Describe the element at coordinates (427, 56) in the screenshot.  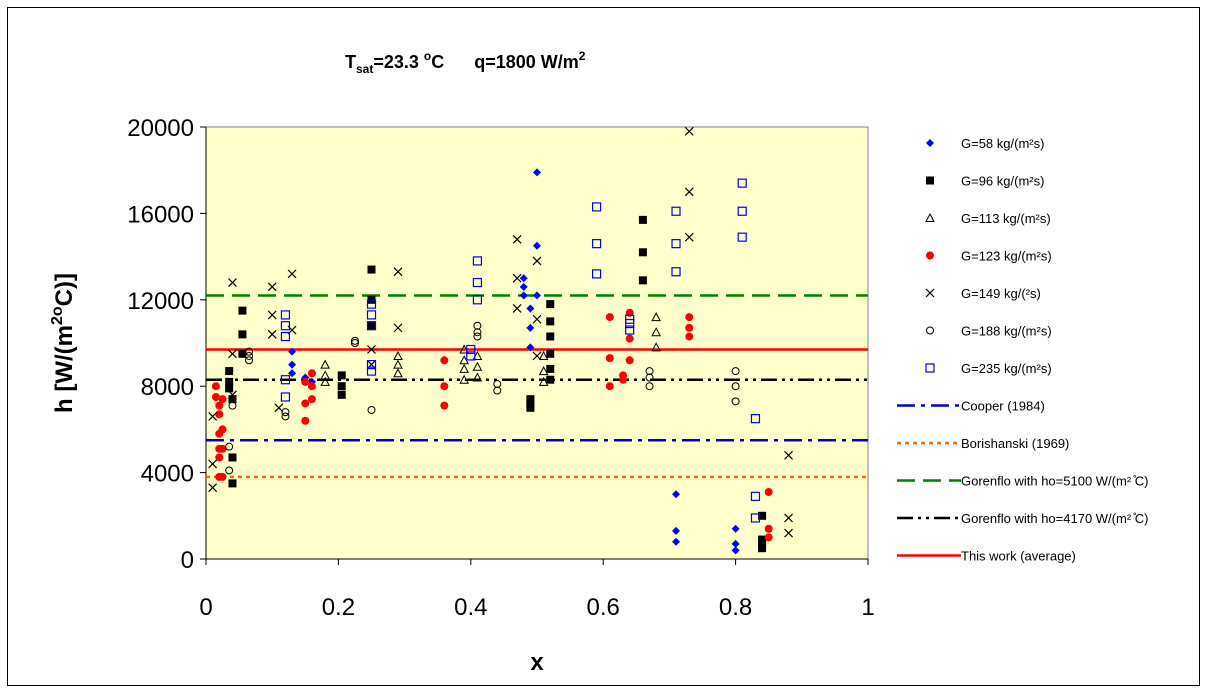
I see `title-t-deg: o` at that location.